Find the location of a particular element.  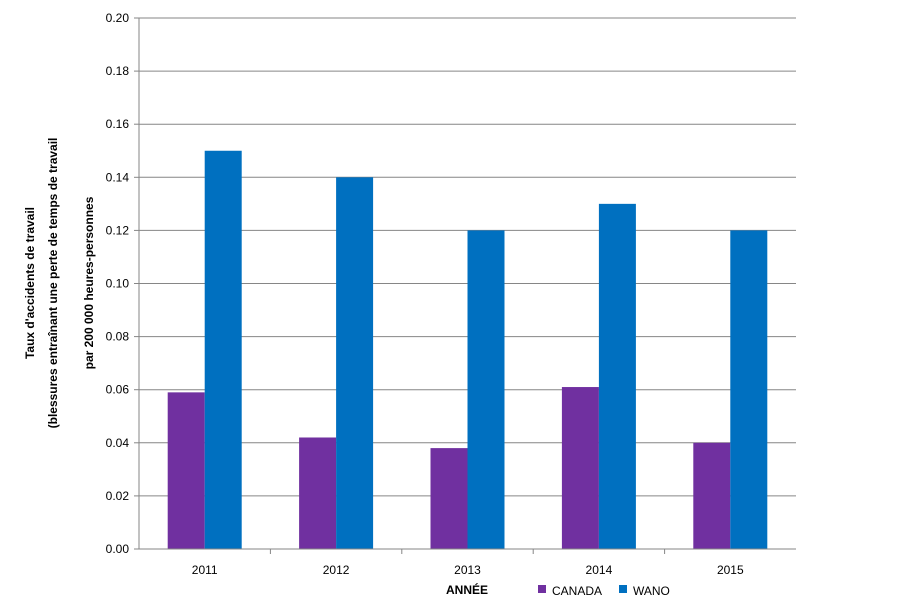

legend: CANADA WANO is located at coordinates (604, 591).